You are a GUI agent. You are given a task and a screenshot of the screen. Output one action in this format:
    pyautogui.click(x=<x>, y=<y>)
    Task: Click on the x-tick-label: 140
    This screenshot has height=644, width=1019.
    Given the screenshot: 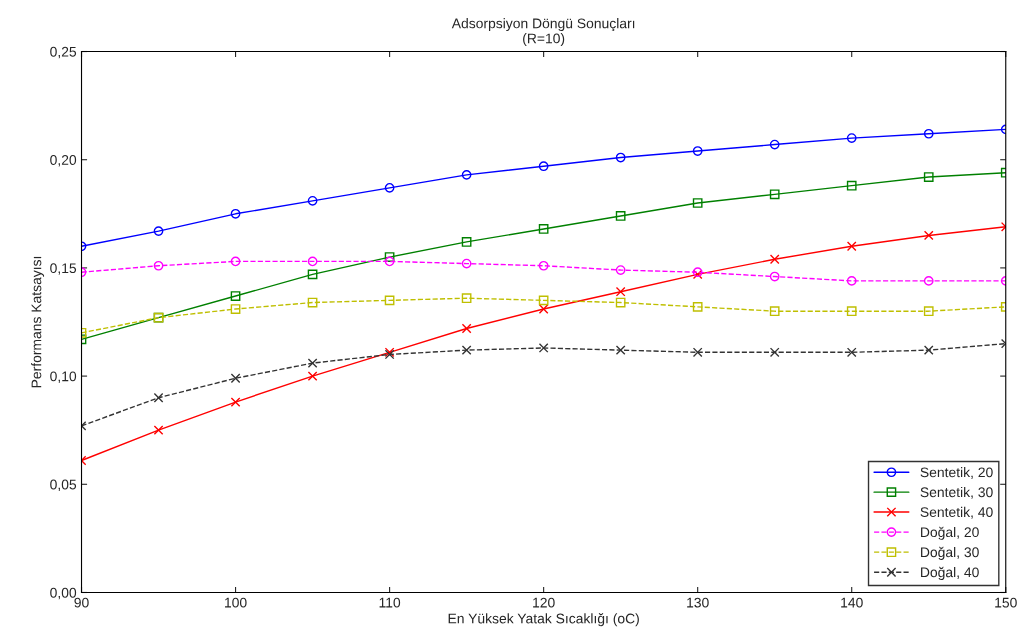 What is the action you would take?
    pyautogui.click(x=852, y=602)
    